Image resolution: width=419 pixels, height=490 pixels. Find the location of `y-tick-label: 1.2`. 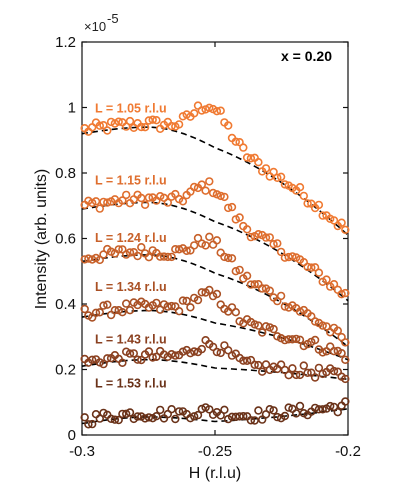

y-tick-label: 1.2 is located at coordinates (65, 42).